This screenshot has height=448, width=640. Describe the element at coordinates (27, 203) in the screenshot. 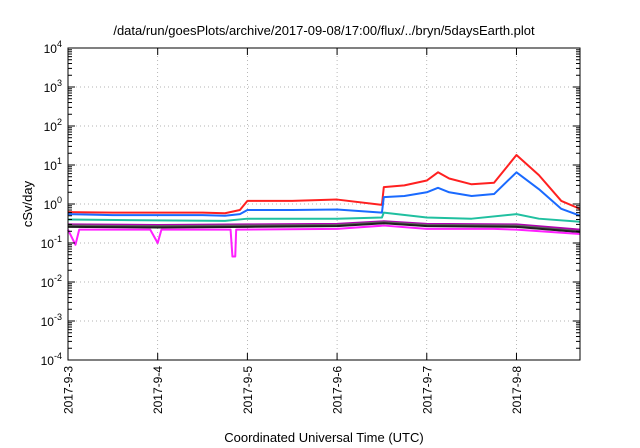

I see `y-axis-label: cSv/day` at that location.